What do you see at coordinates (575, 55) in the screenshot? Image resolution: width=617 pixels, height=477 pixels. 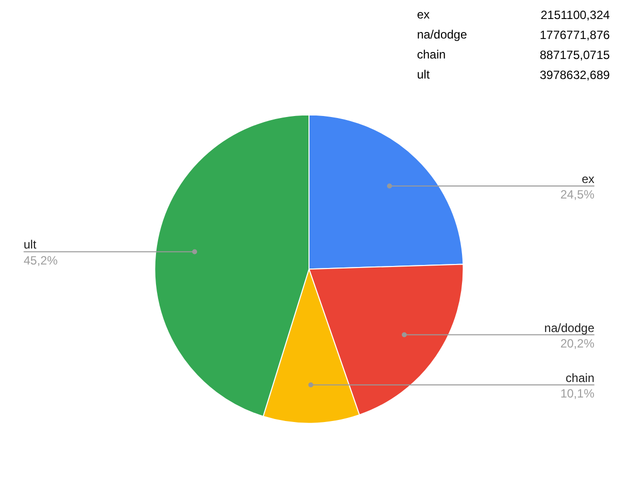 I see `text: 887175,0715` at bounding box center [575, 55].